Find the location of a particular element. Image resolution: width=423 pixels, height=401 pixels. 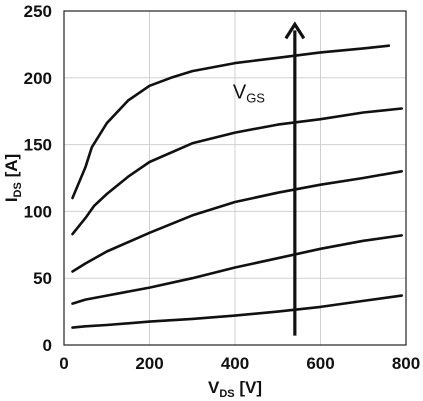

y-axis-label-main: I is located at coordinates (11, 199).